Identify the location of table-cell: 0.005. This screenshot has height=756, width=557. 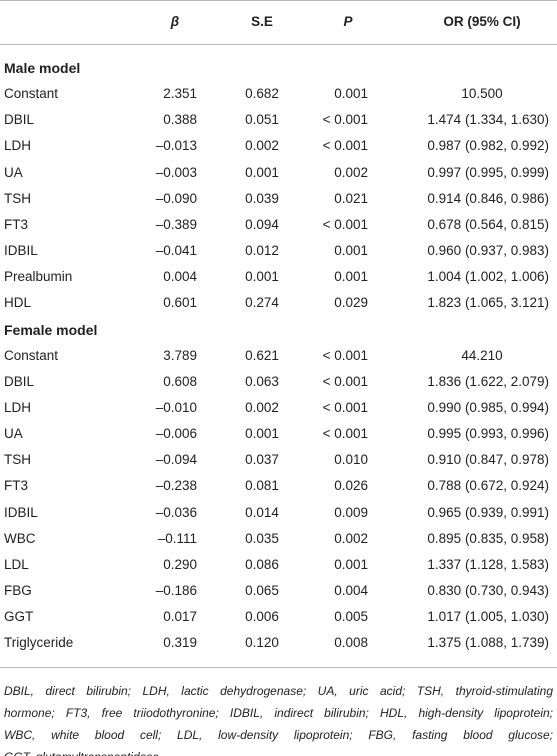
(351, 617).